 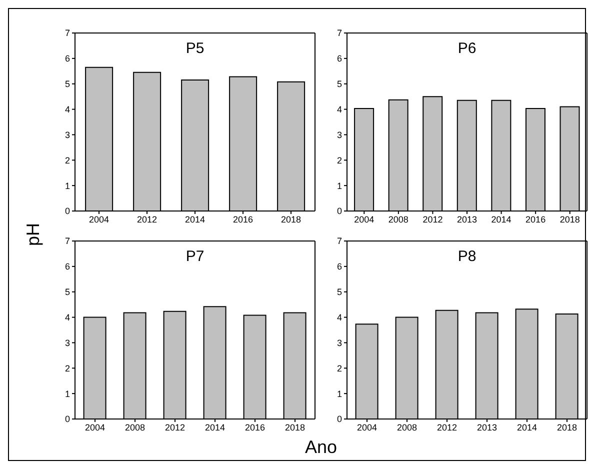 What do you see at coordinates (467, 256) in the screenshot?
I see `text: P8` at bounding box center [467, 256].